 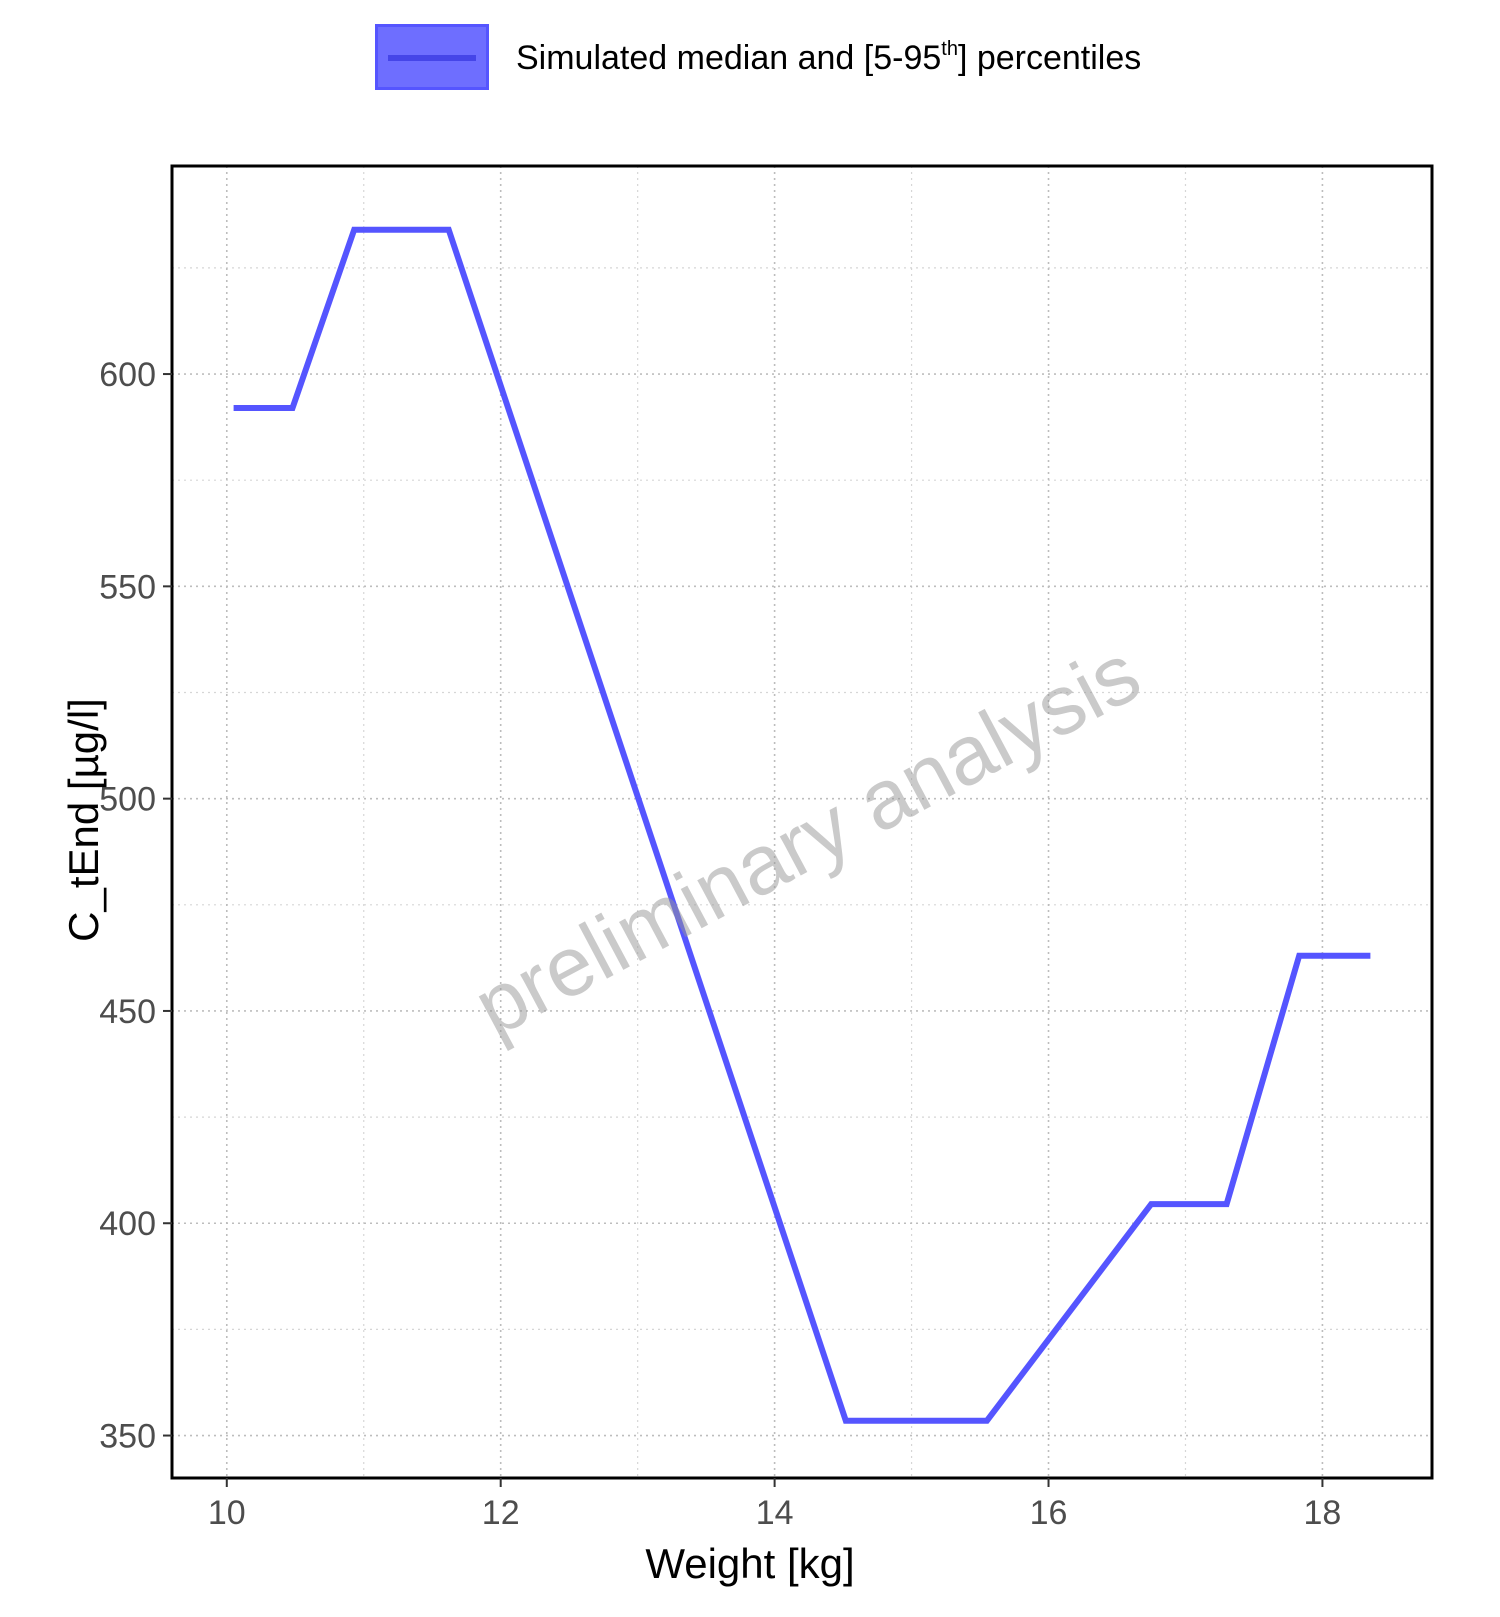 What do you see at coordinates (729, 58) in the screenshot?
I see `legend-label-before: Simulated median and [5-95` at bounding box center [729, 58].